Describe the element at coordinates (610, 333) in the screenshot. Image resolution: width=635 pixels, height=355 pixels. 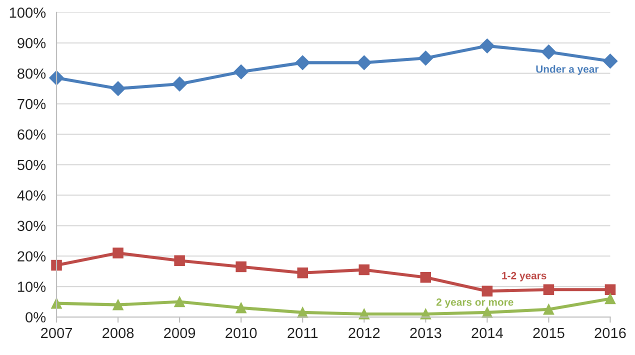
I see `x-tick-label: 2016` at that location.